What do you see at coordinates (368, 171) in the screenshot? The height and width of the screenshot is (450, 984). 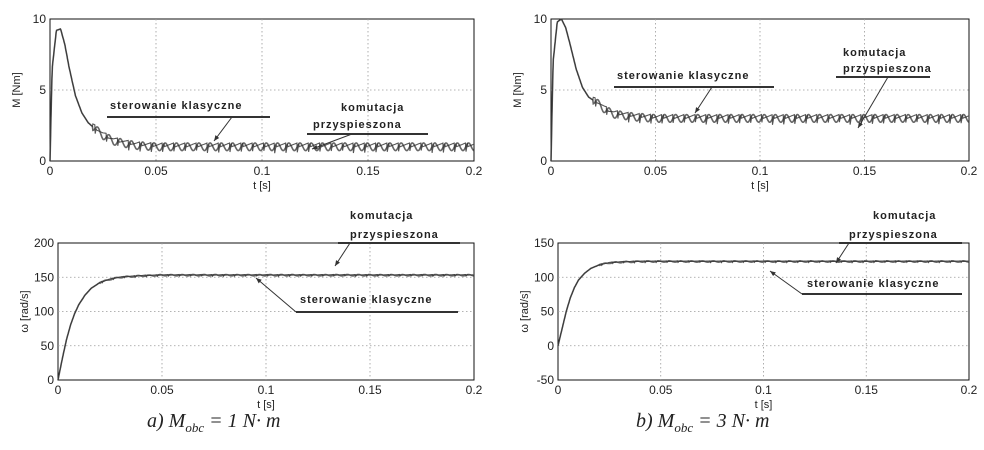 I see `a-torque-x-tick-label: 0.15` at bounding box center [368, 171].